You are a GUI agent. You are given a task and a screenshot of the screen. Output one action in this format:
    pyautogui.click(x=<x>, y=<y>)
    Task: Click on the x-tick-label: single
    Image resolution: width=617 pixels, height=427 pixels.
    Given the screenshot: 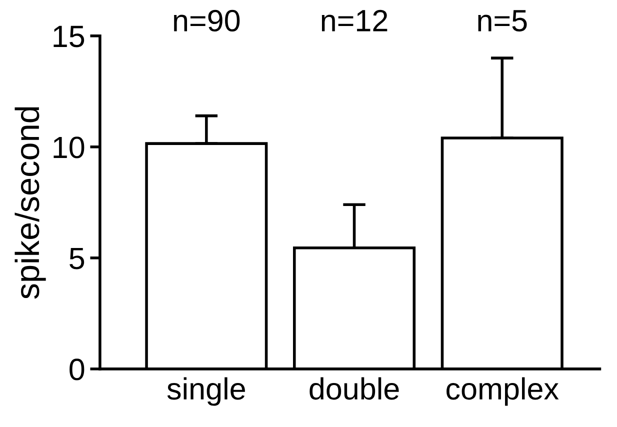 What is the action you would take?
    pyautogui.click(x=206, y=391)
    